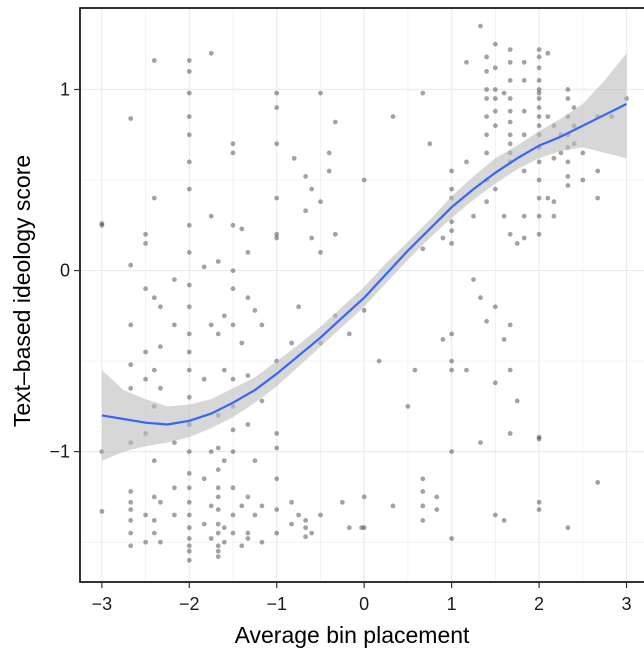 The height and width of the screenshot is (653, 644). Describe the element at coordinates (65, 89) in the screenshot. I see `y-tick-label: 1` at that location.